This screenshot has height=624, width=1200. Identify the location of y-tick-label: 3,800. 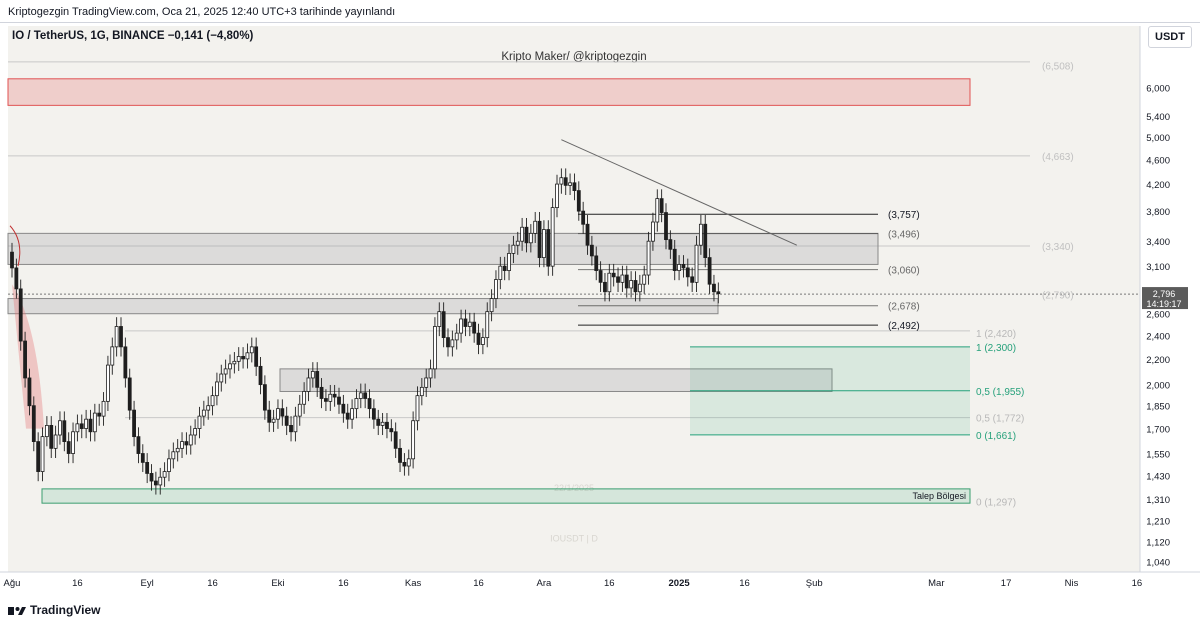
(1158, 212).